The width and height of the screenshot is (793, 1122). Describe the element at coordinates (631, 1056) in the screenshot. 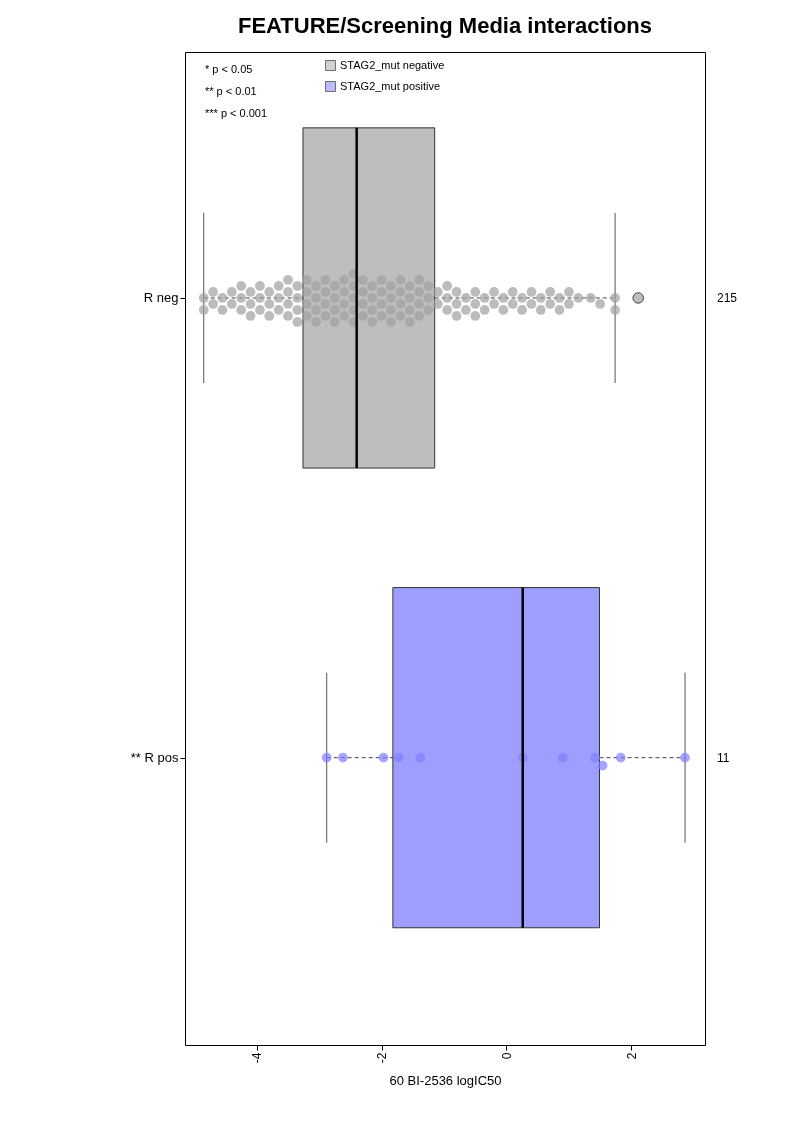

I see `x-tick-label: 2` at that location.